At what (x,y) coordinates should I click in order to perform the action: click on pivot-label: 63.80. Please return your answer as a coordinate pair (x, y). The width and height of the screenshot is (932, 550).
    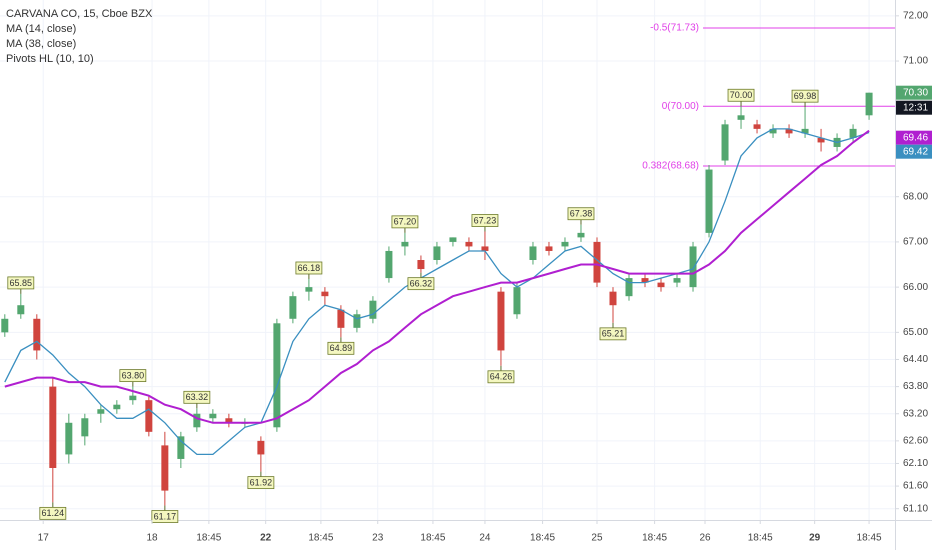
    Looking at the image, I should click on (133, 375).